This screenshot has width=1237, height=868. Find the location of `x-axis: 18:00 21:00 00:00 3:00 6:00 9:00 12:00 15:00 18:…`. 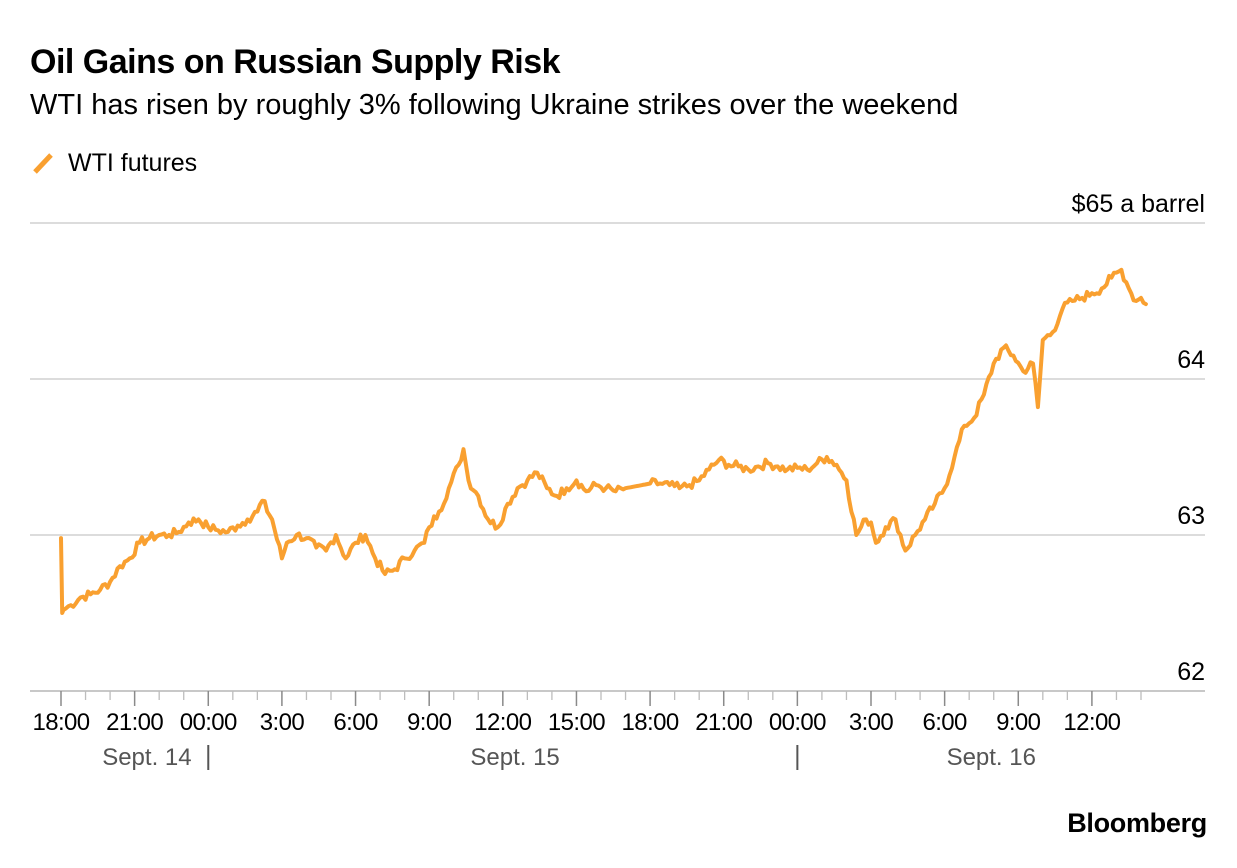

x-axis: 18:00 21:00 00:00 3:00 6:00 9:00 12:00 15:00 18:… is located at coordinates (587, 731).